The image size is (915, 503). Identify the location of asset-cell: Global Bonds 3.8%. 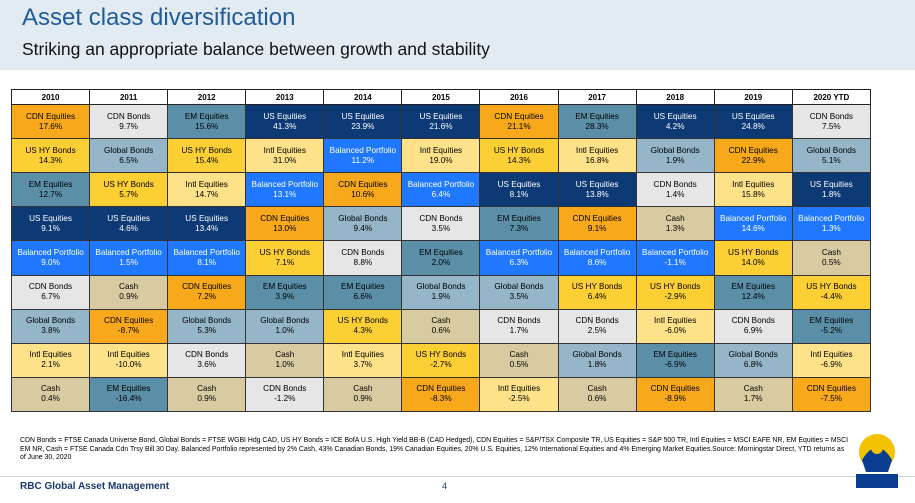
(50, 326).